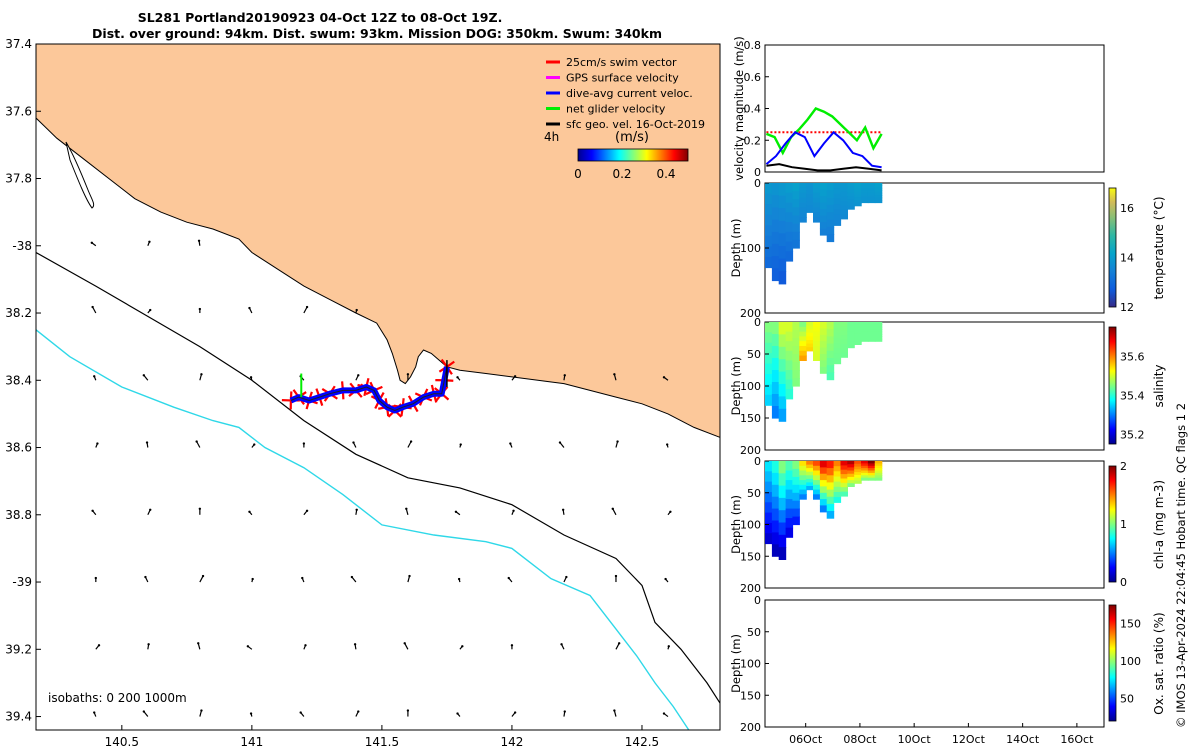  I want to click on velocity-y-tick-label: 0.6, so click(753, 77).